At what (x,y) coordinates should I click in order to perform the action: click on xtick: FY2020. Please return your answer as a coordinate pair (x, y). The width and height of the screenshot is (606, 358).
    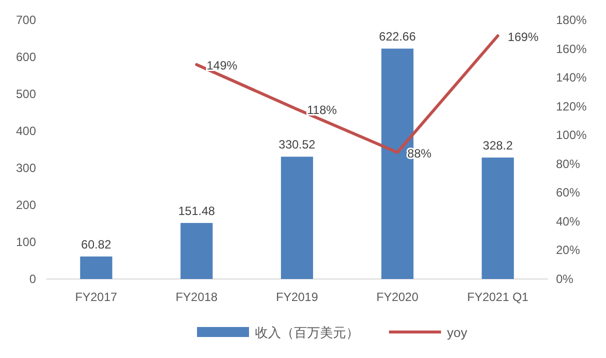
    Looking at the image, I should click on (397, 297).